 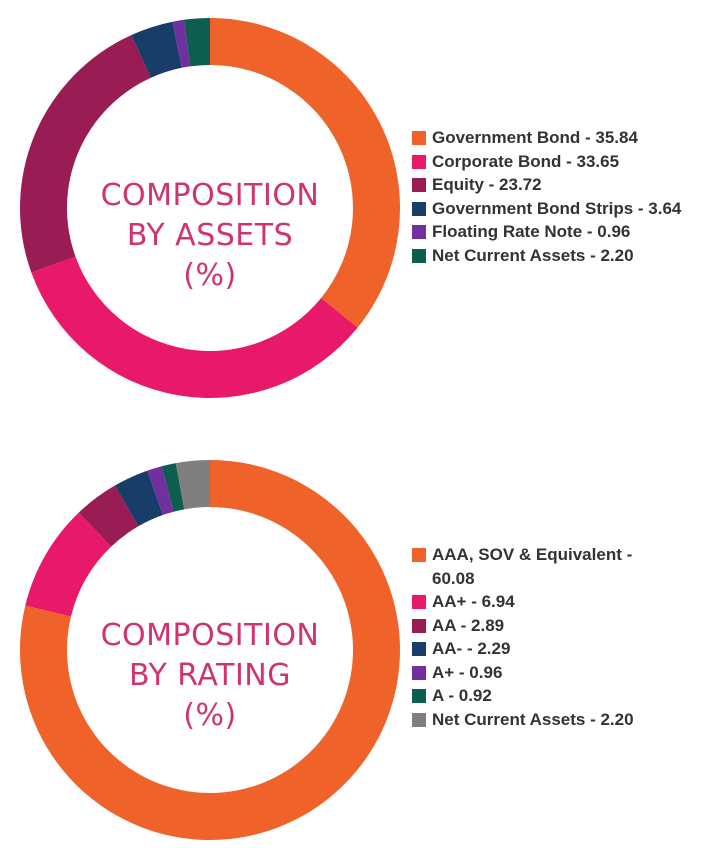 I want to click on donut-slice-government-bond, so click(x=305, y=173).